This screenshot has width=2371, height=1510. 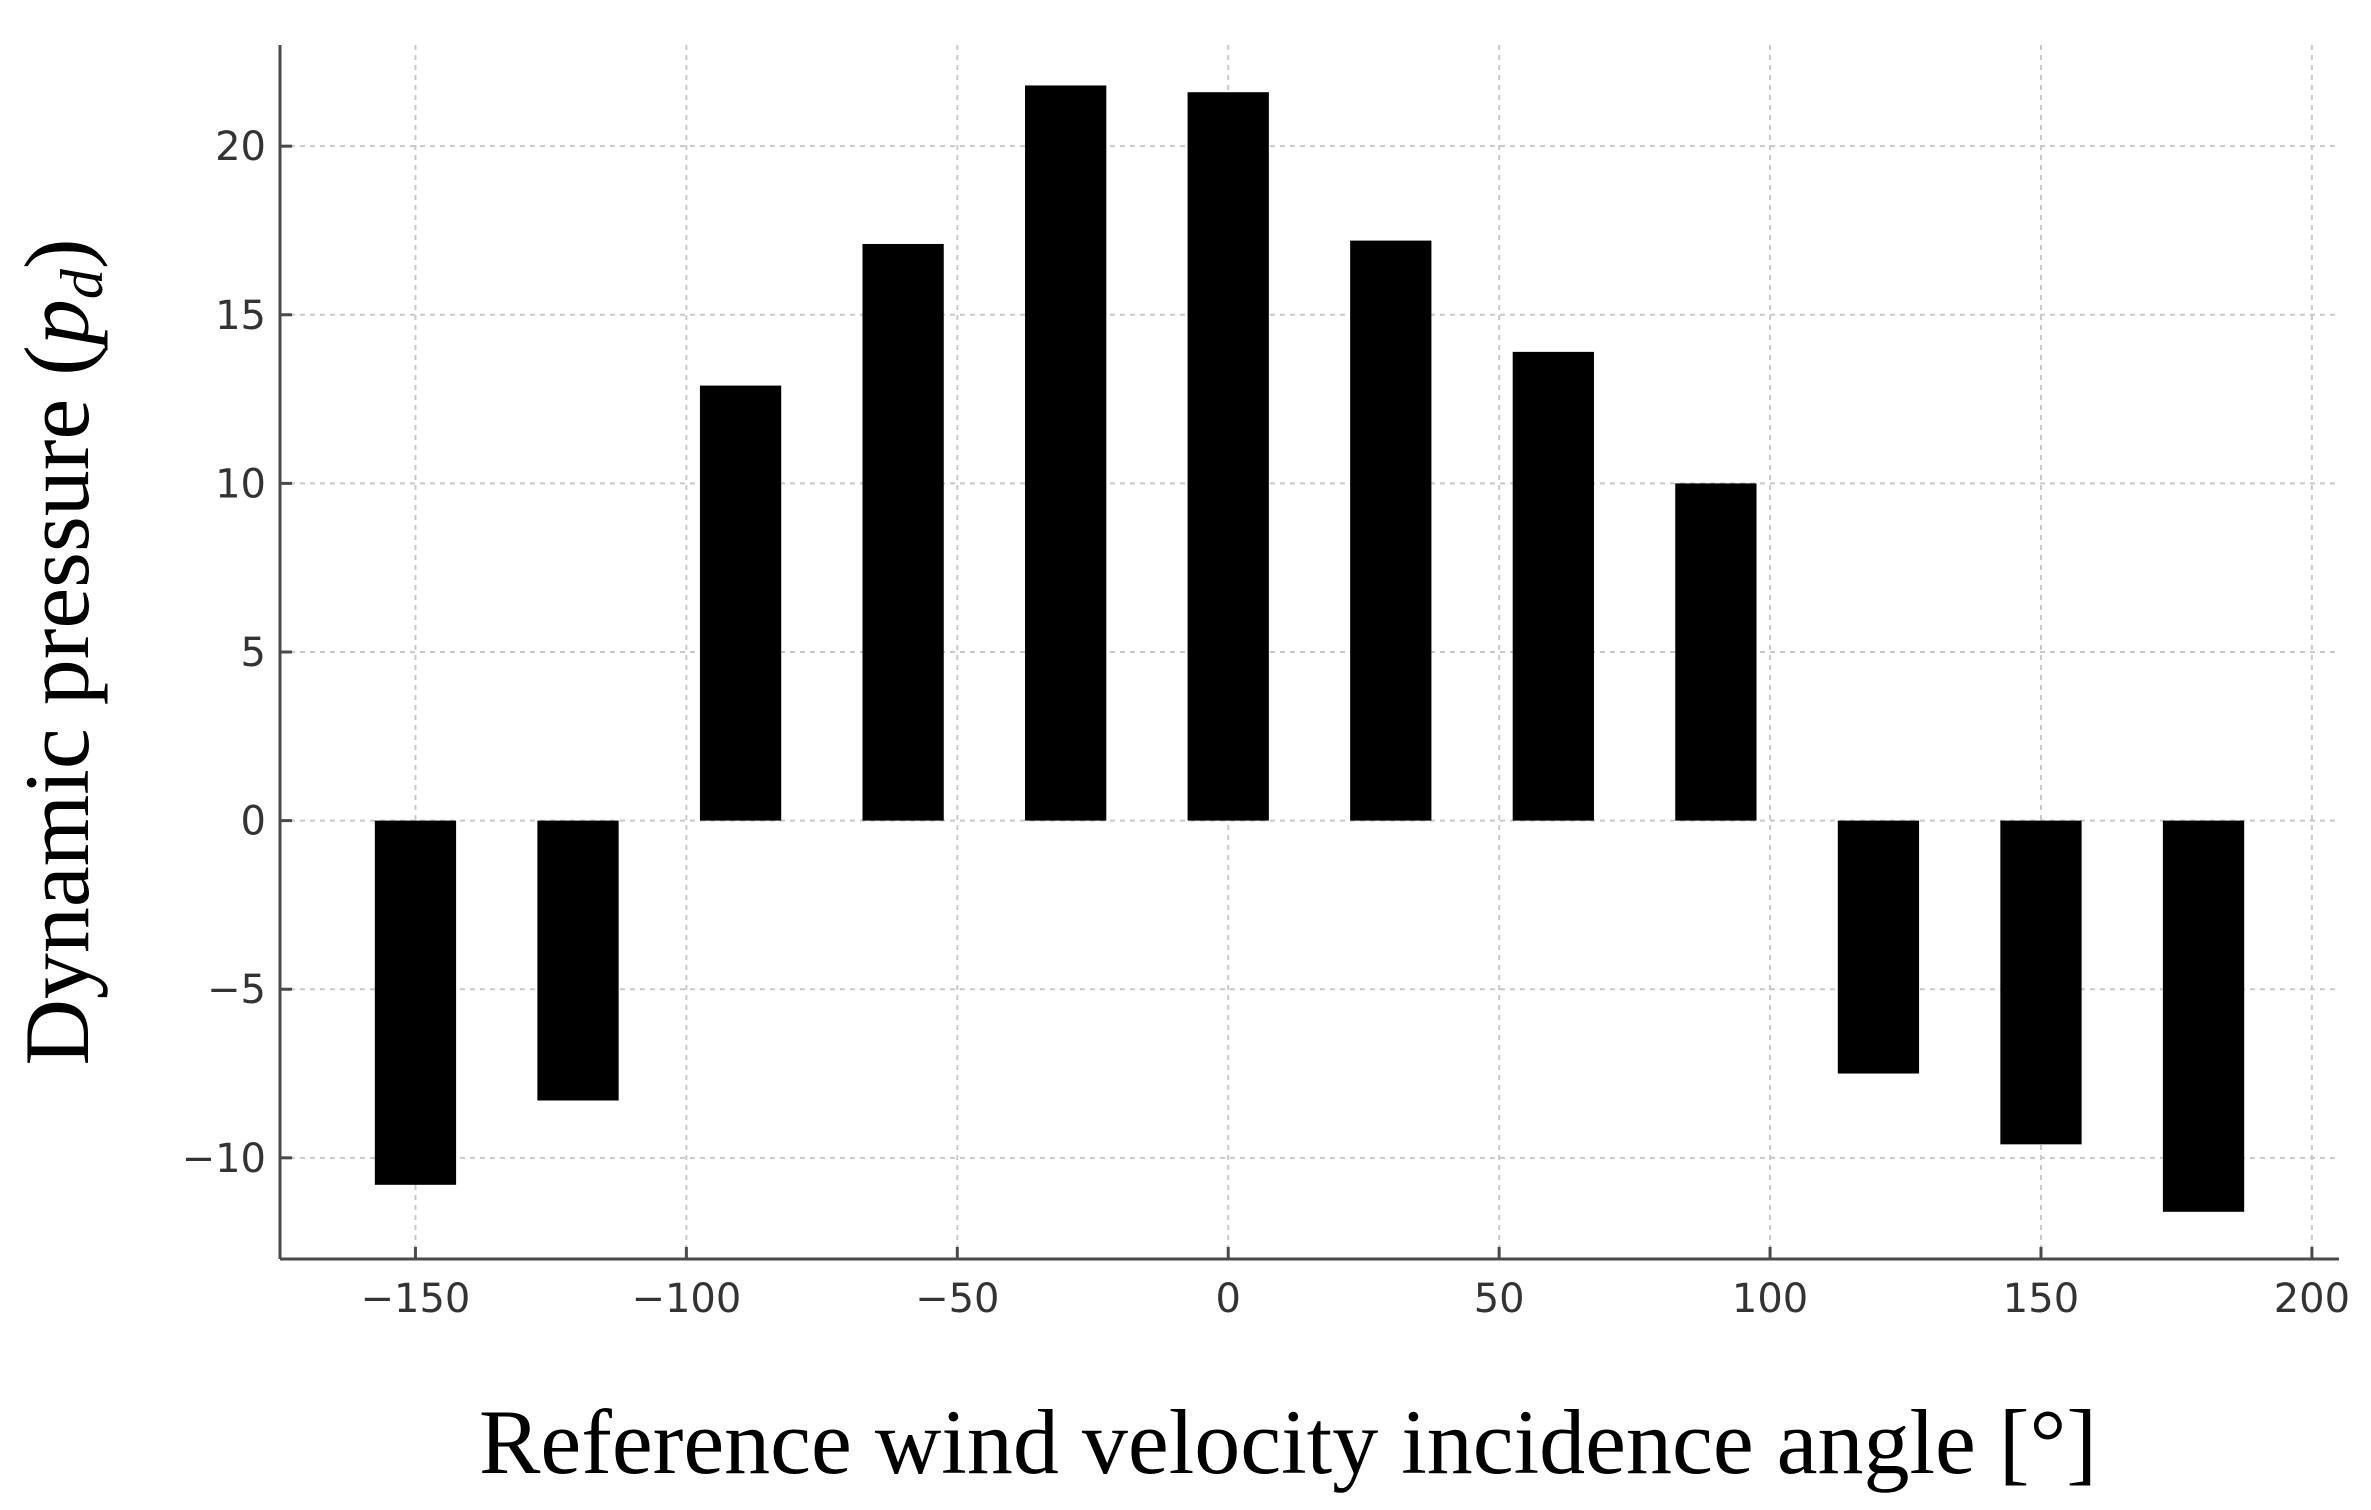 I want to click on y-tick-label: 10, so click(x=240, y=484).